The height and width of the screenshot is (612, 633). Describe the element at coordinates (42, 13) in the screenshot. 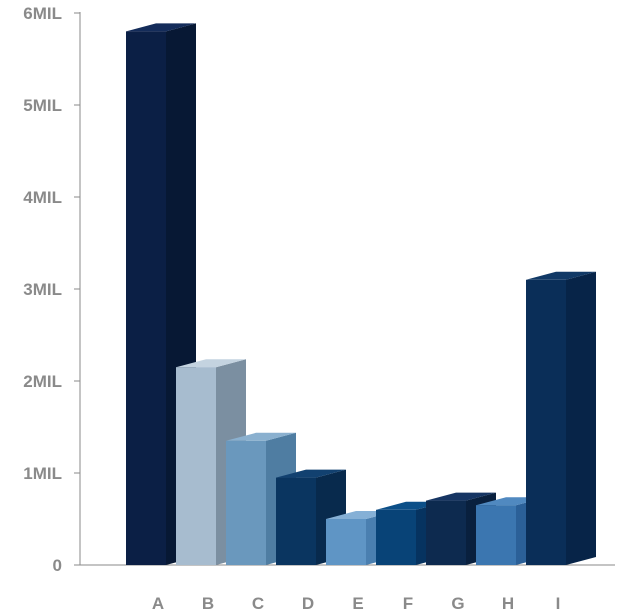

I see `y-tick-label: 6MIL` at that location.